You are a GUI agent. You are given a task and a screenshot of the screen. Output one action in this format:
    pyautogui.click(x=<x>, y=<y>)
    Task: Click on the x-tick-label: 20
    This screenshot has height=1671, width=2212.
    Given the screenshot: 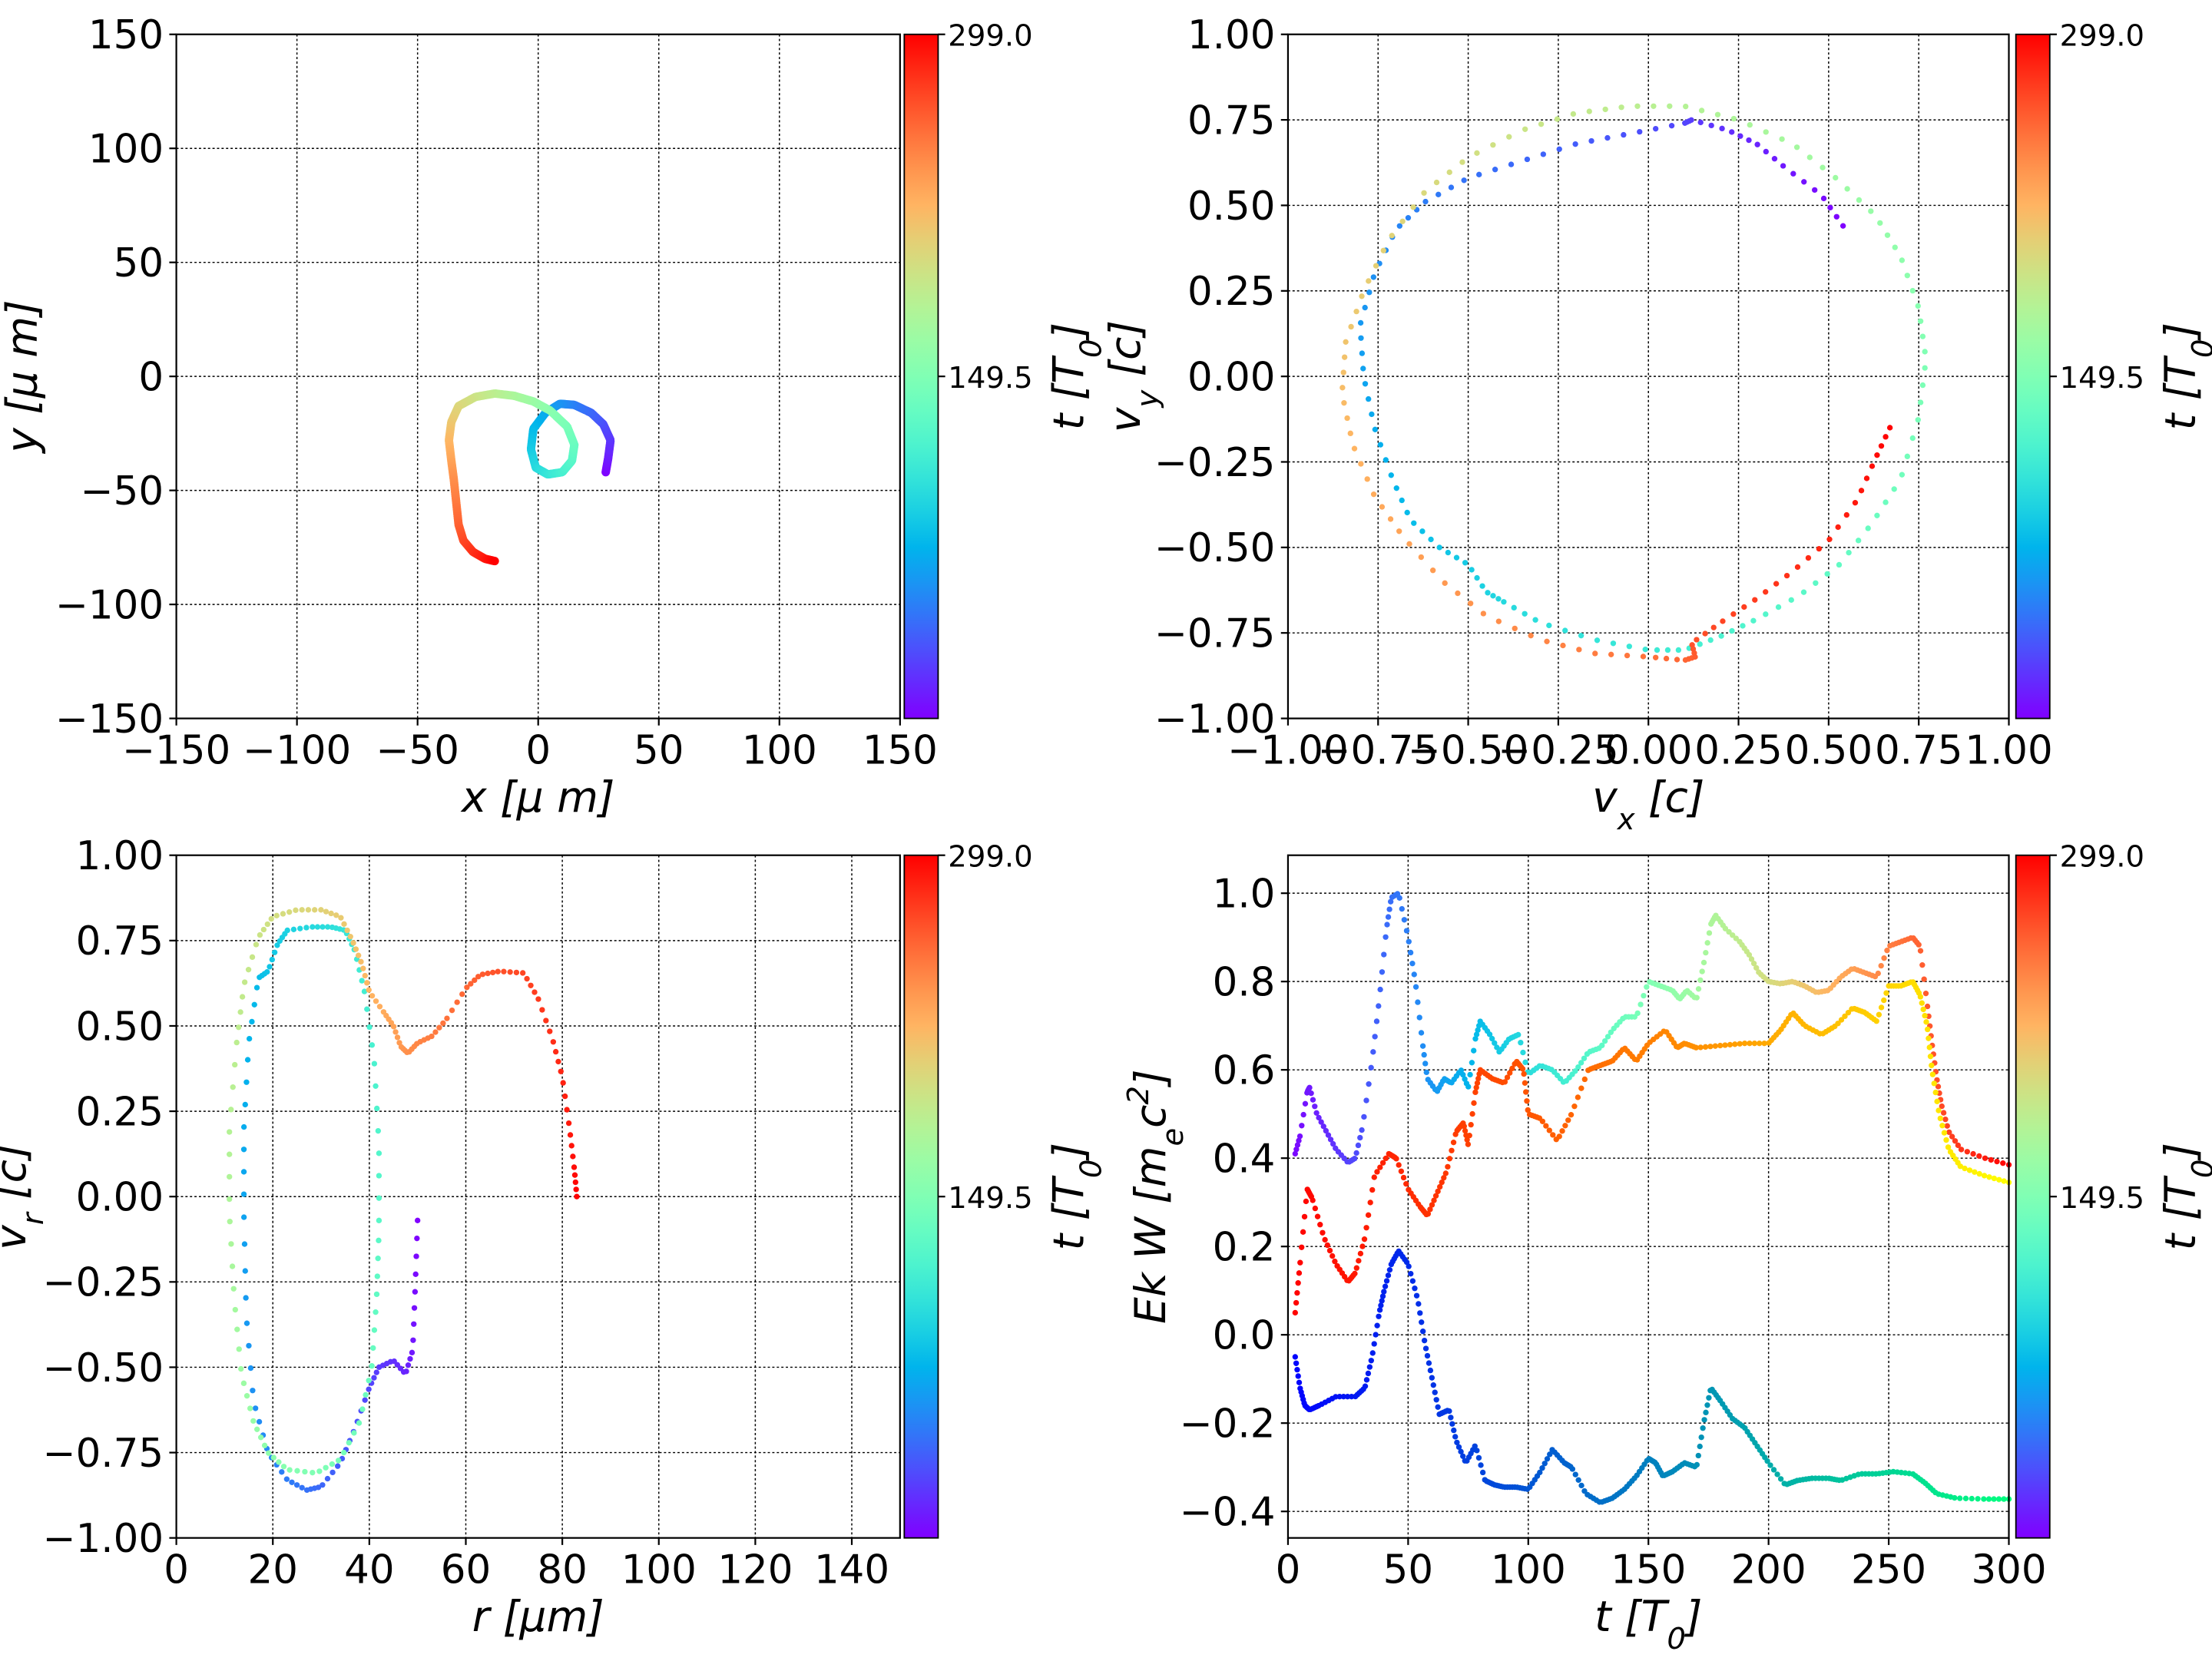 What is the action you would take?
    pyautogui.click(x=273, y=1570)
    